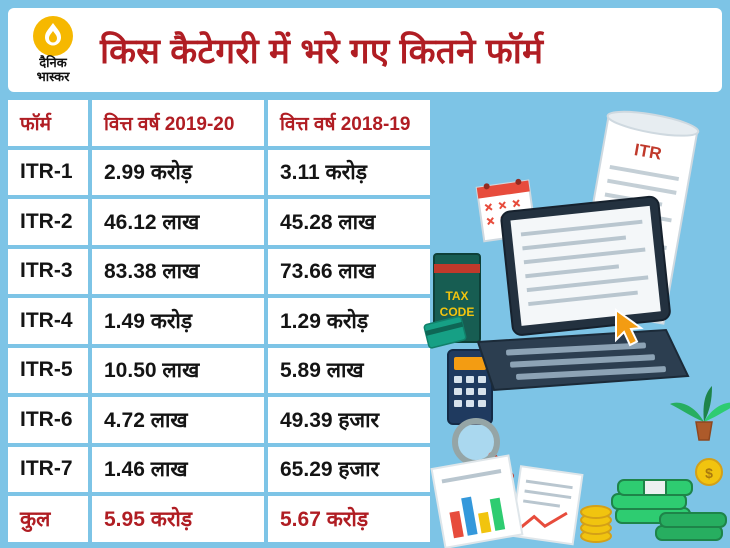 The width and height of the screenshot is (730, 548). What do you see at coordinates (470, 387) in the screenshot?
I see `calculator-icon` at bounding box center [470, 387].